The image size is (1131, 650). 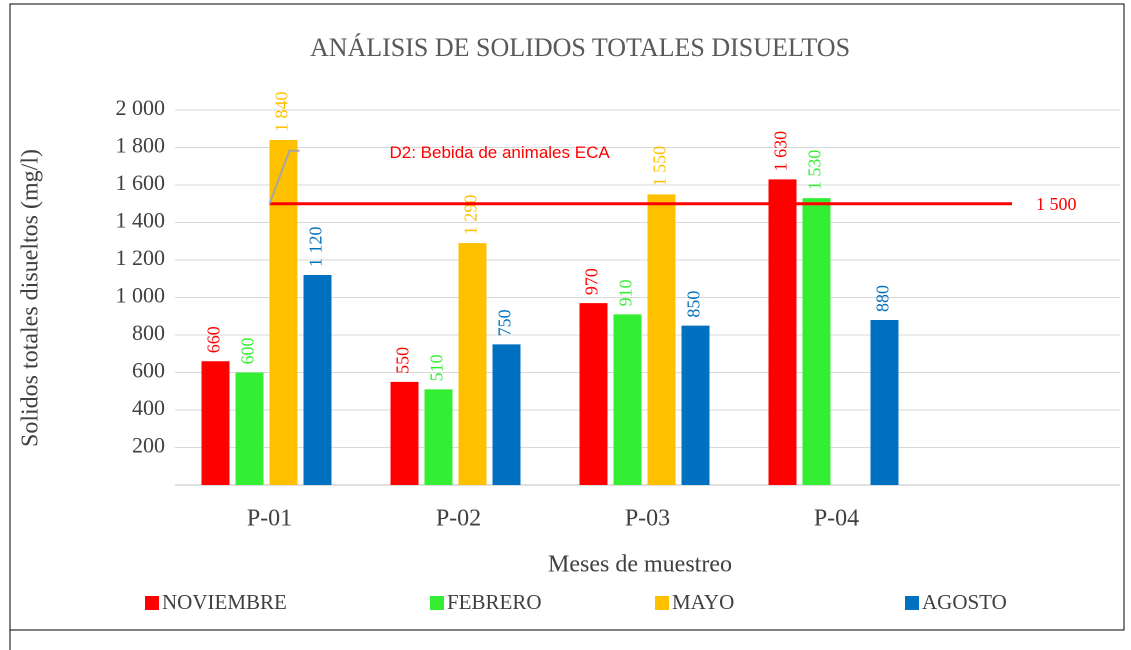 What do you see at coordinates (248, 351) in the screenshot?
I see `data-label: 600` at bounding box center [248, 351].